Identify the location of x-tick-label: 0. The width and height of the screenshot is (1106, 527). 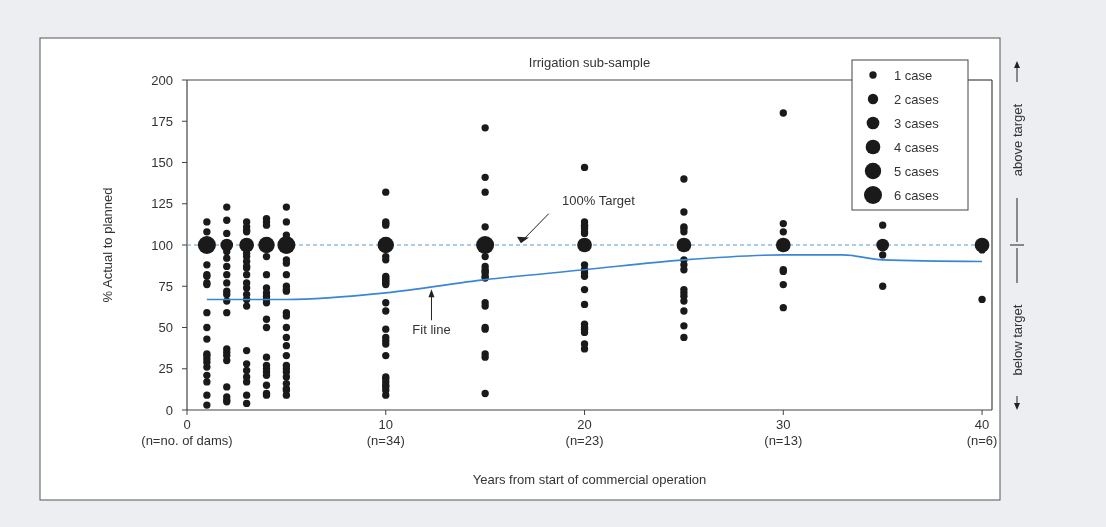
(187, 424).